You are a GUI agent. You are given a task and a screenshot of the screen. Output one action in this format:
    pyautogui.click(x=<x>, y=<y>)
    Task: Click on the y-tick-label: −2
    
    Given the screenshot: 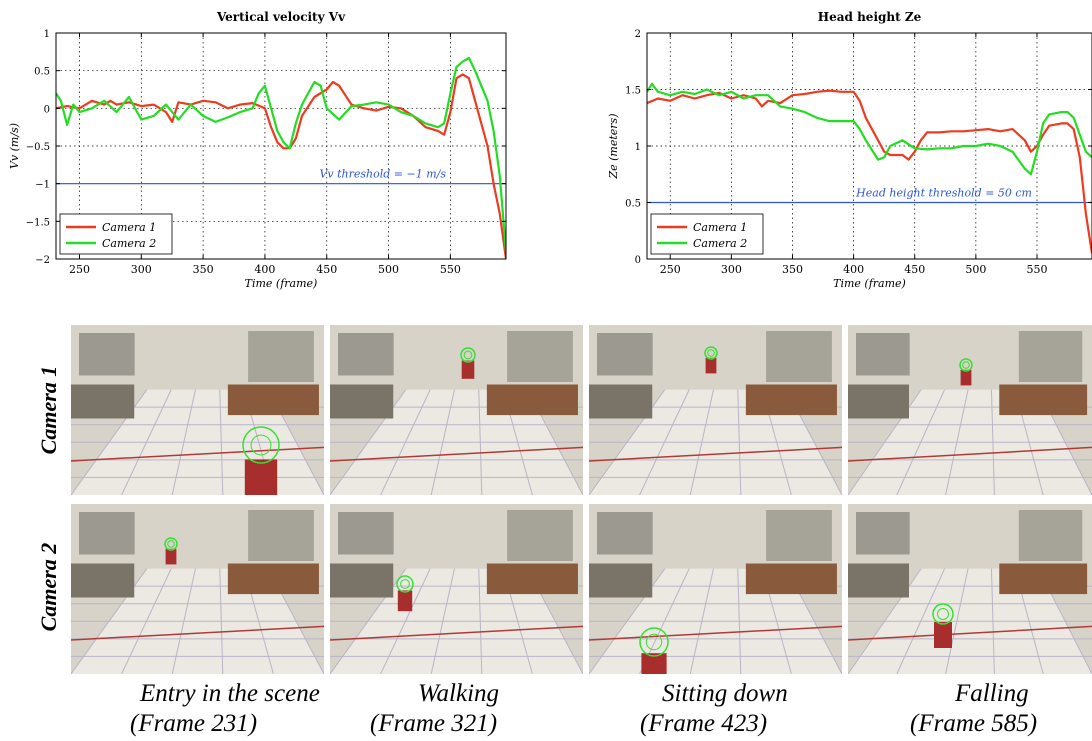 What is the action you would take?
    pyautogui.click(x=42, y=260)
    